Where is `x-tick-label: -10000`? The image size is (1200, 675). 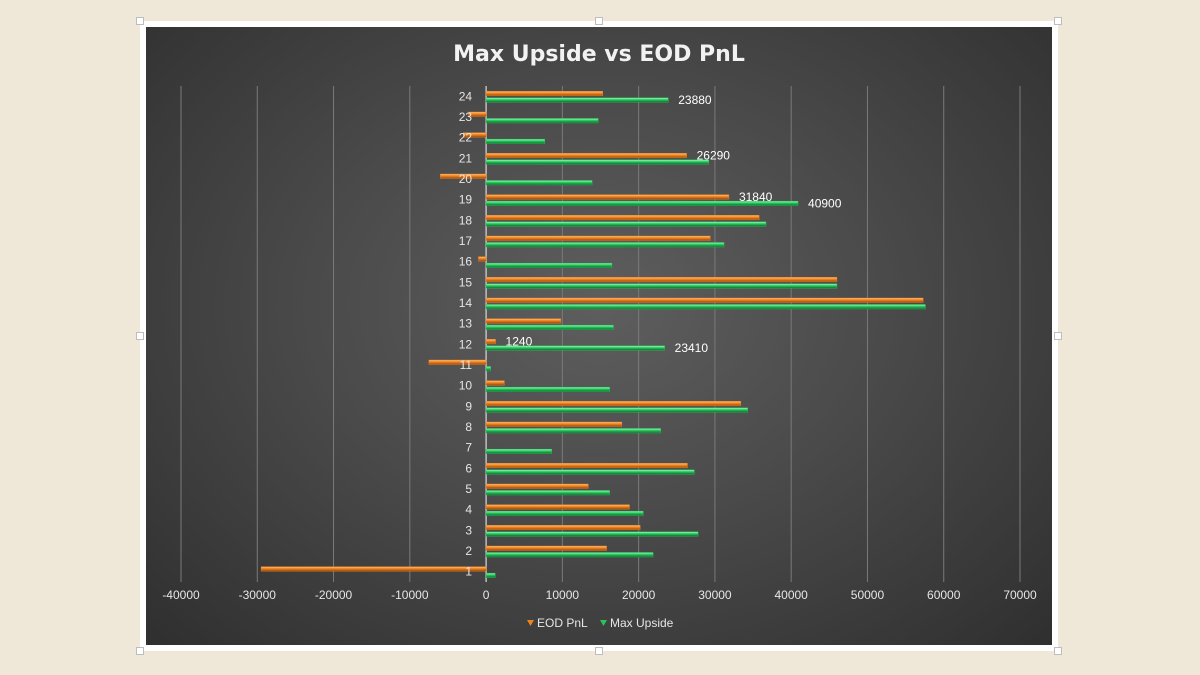 x-tick-label: -10000 is located at coordinates (410, 595).